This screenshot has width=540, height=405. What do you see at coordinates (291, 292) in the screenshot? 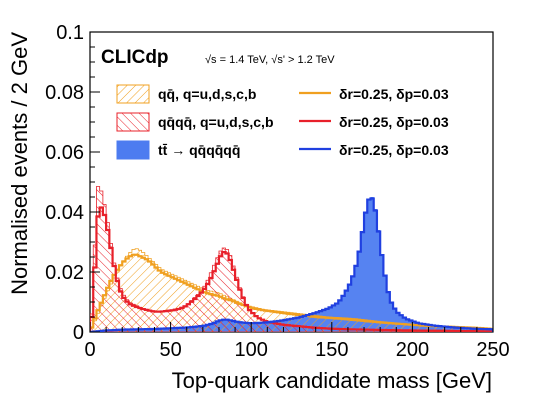
I see `histogram-line-qq` at bounding box center [291, 292].